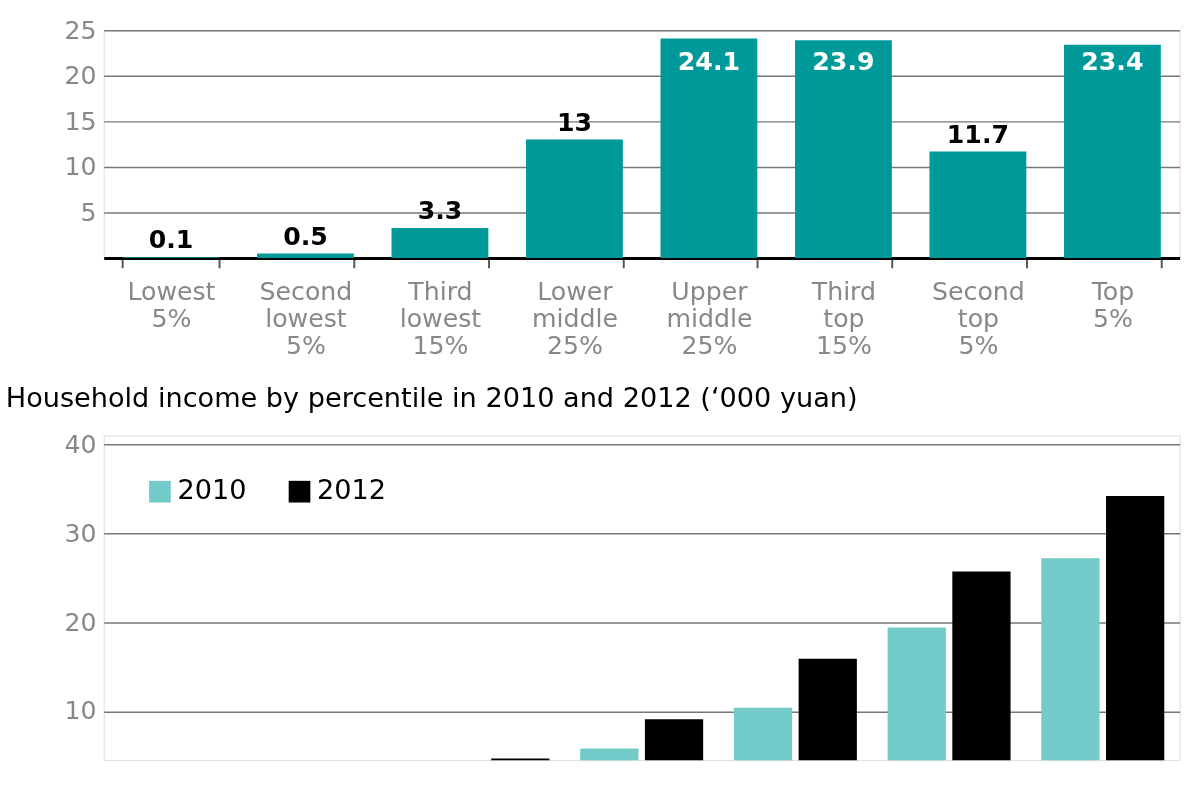 Image resolution: width=1200 pixels, height=800 pixels. What do you see at coordinates (978, 319) in the screenshot?
I see `x-tick-label: Second top 5%` at bounding box center [978, 319].